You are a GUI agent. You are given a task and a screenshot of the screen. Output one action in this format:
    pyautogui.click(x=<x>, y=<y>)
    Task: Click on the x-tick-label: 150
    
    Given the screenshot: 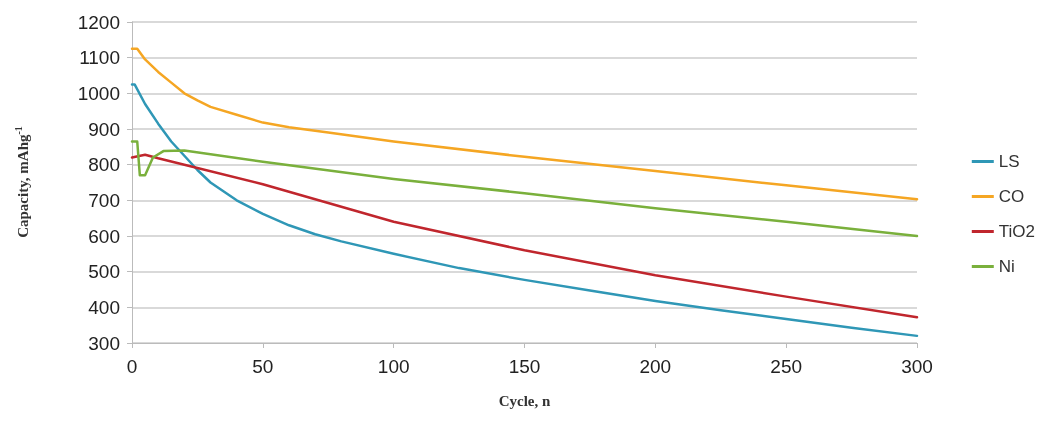 What is the action you would take?
    pyautogui.click(x=524, y=366)
    